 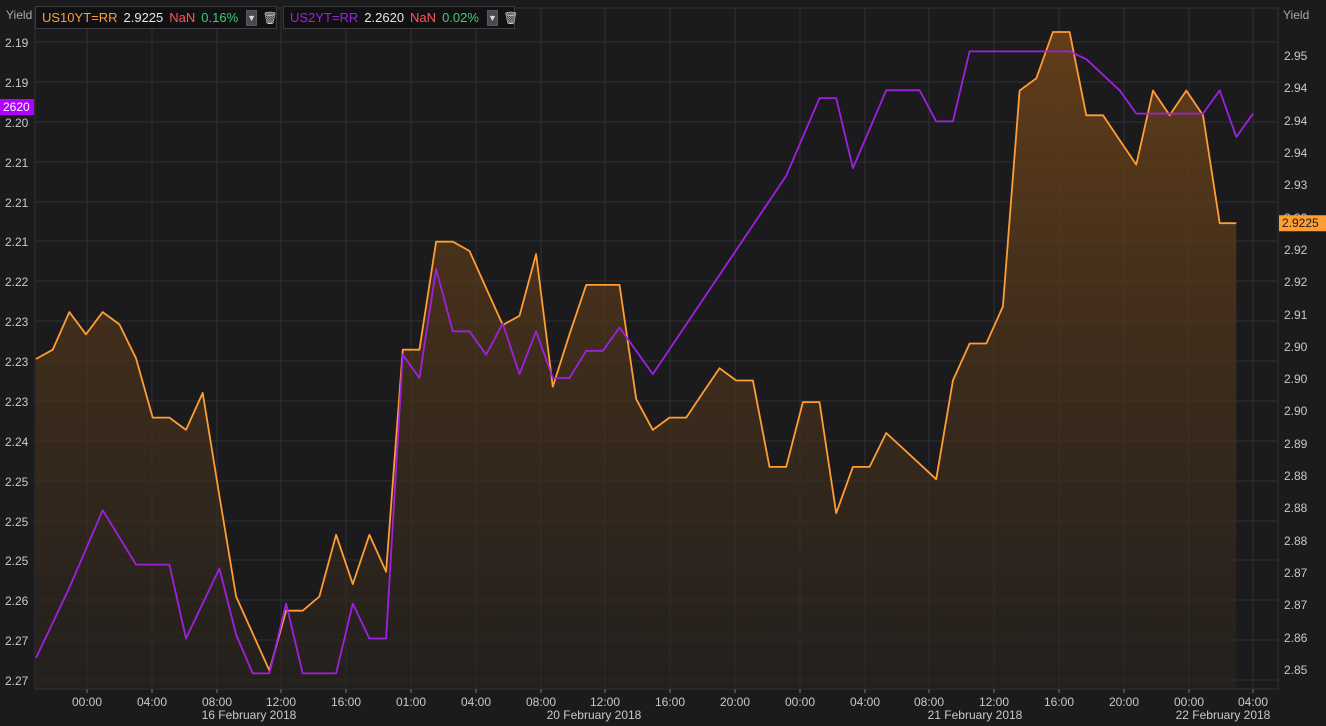 What do you see at coordinates (411, 702) in the screenshot?
I see `x-tick-label: 01:00` at bounding box center [411, 702].